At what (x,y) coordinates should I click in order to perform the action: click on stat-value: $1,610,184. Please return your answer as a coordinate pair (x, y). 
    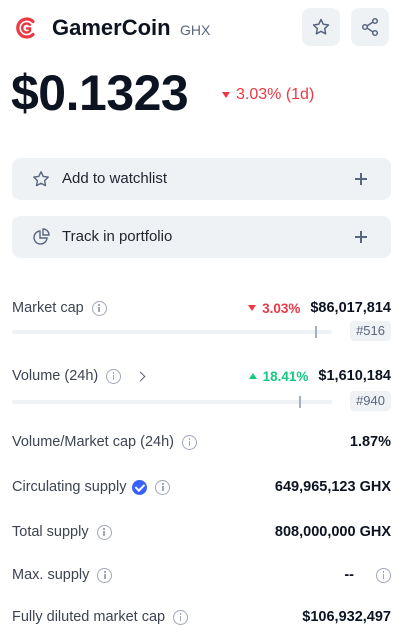
    Looking at the image, I should click on (354, 376).